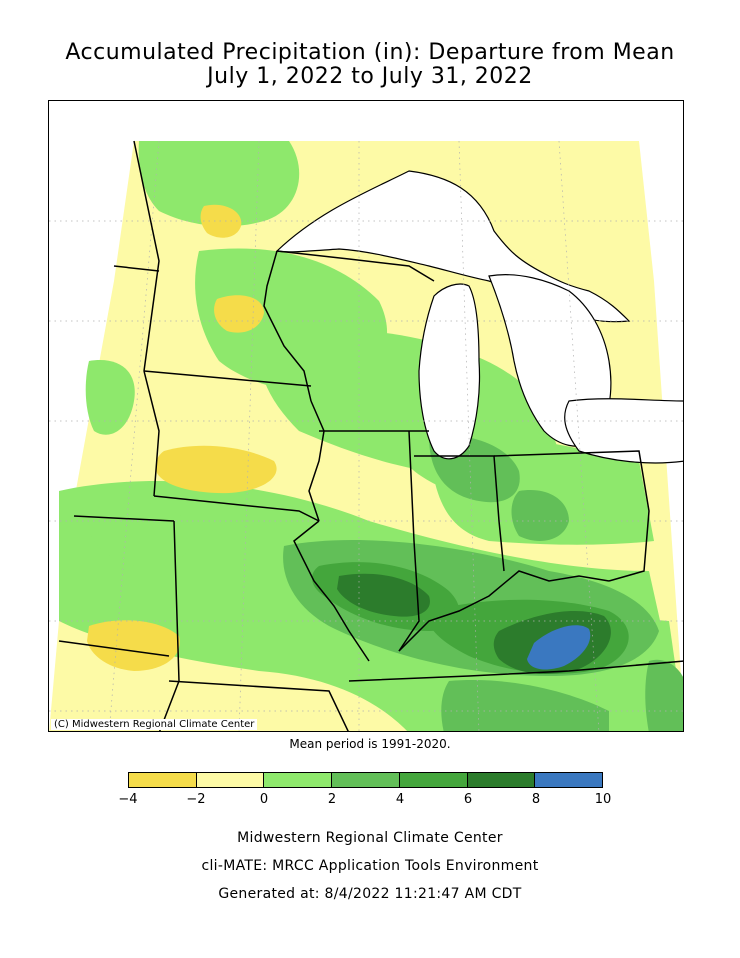  Describe the element at coordinates (623, 431) in the screenshot. I see `lake-erie-ontario` at that location.